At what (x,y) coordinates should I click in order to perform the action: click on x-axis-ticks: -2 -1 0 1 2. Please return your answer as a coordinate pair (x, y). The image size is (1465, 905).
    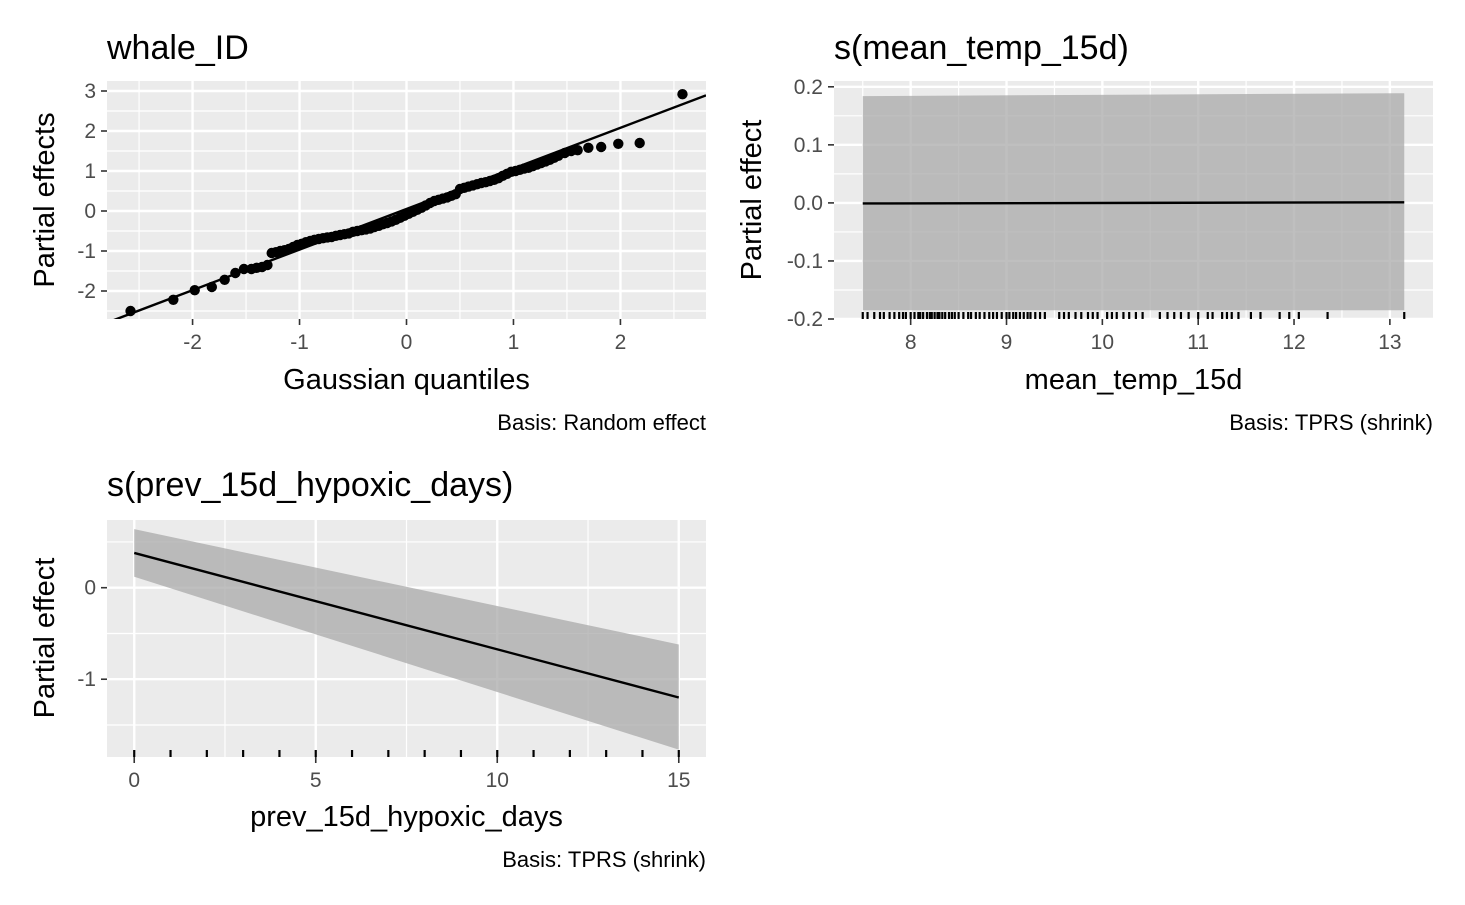
    Looking at the image, I should click on (404, 336).